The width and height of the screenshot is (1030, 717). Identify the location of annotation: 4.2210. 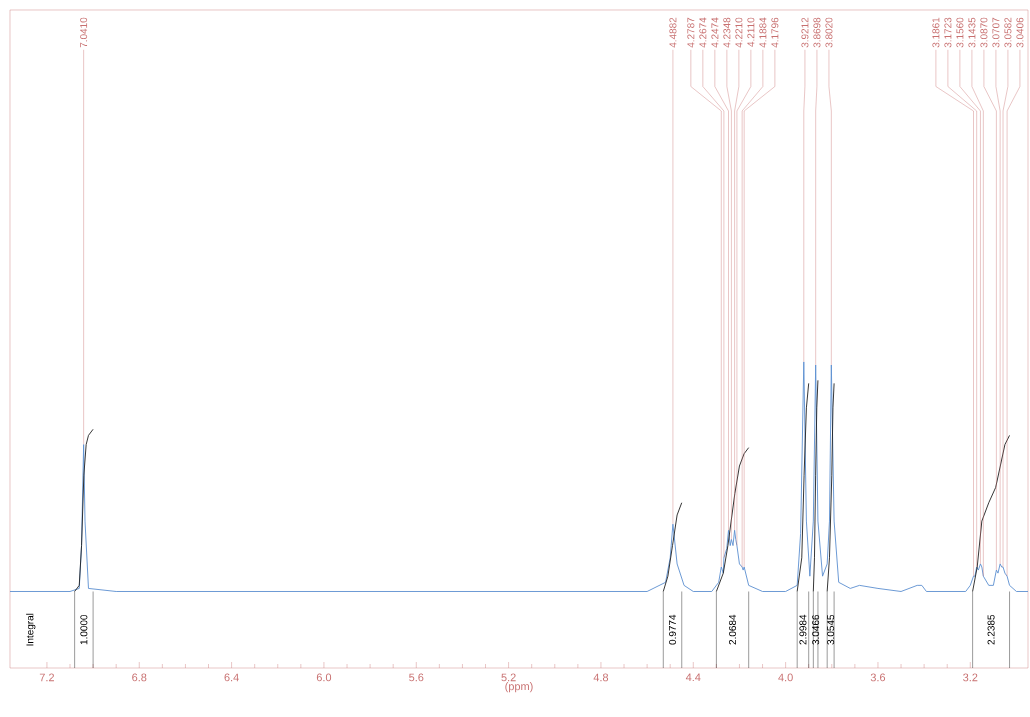
(739, 32).